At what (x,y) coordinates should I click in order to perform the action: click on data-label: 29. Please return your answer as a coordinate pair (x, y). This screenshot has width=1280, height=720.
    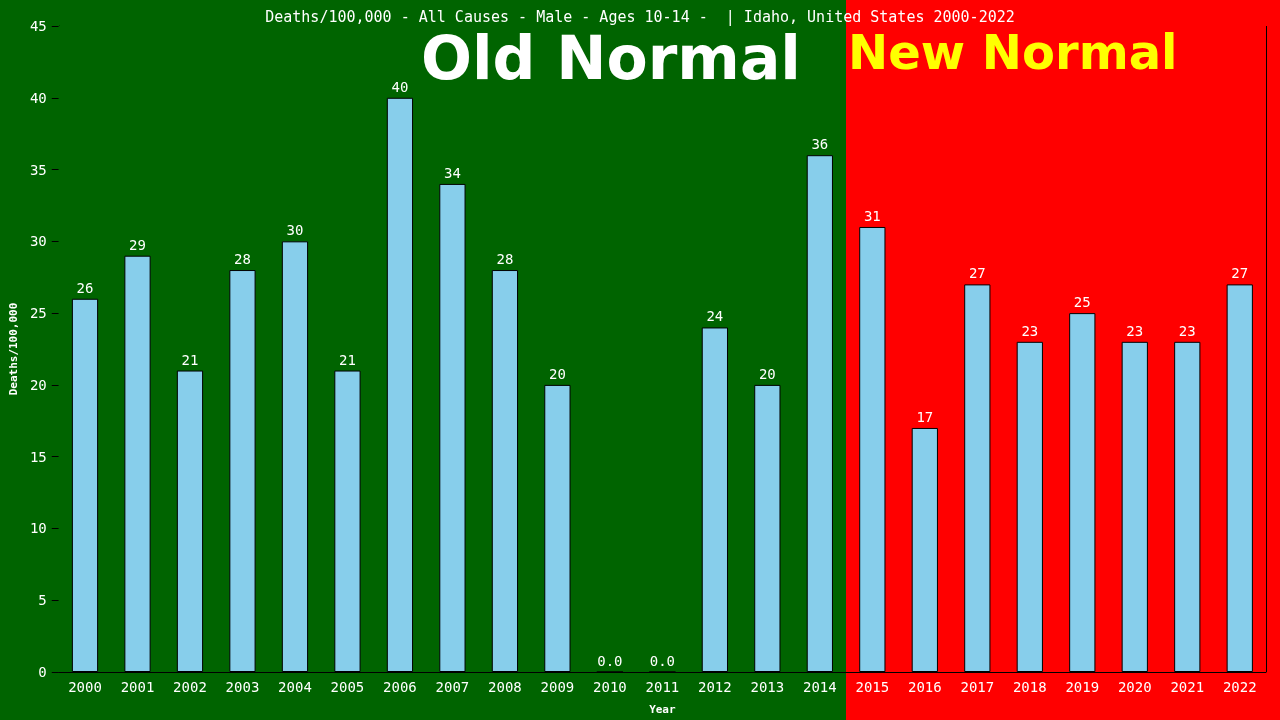
    Looking at the image, I should click on (137, 244).